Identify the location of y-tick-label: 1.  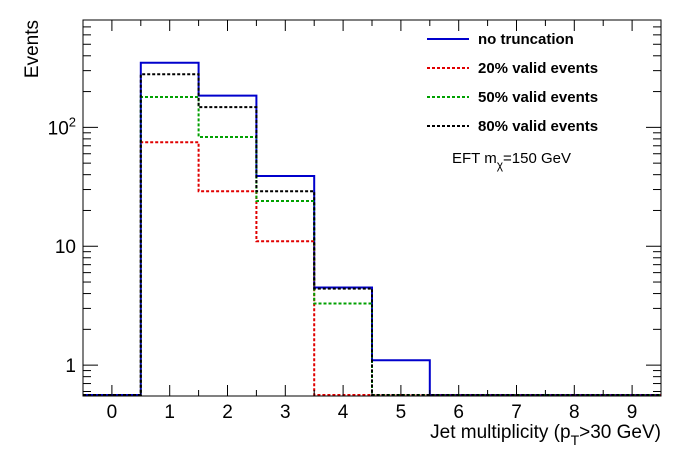
(70, 366).